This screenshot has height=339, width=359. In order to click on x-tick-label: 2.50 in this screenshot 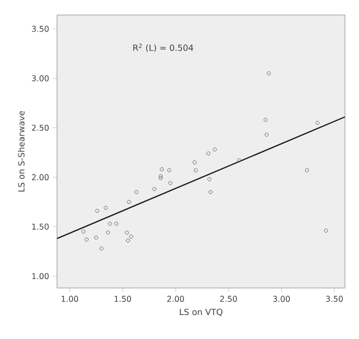, I will do `click(228, 299)`.